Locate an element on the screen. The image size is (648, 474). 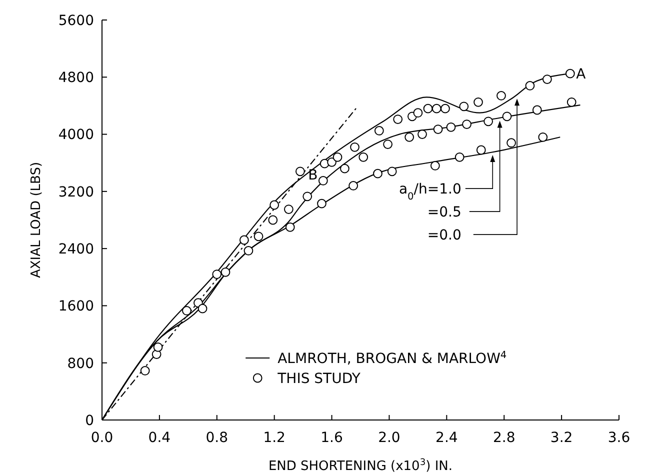
x-tick-label: 1.2 is located at coordinates (274, 438).